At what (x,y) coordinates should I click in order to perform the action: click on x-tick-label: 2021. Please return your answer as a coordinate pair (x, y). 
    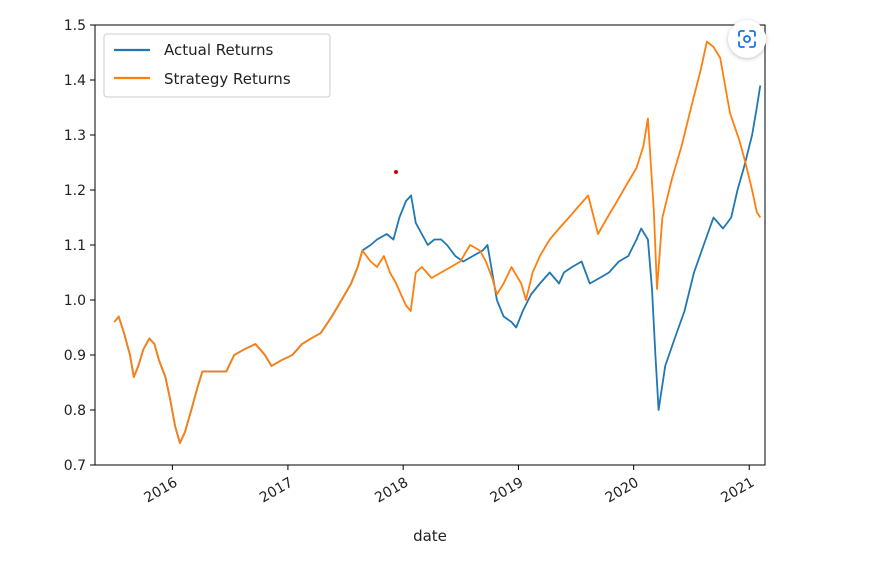
    Looking at the image, I should click on (737, 491).